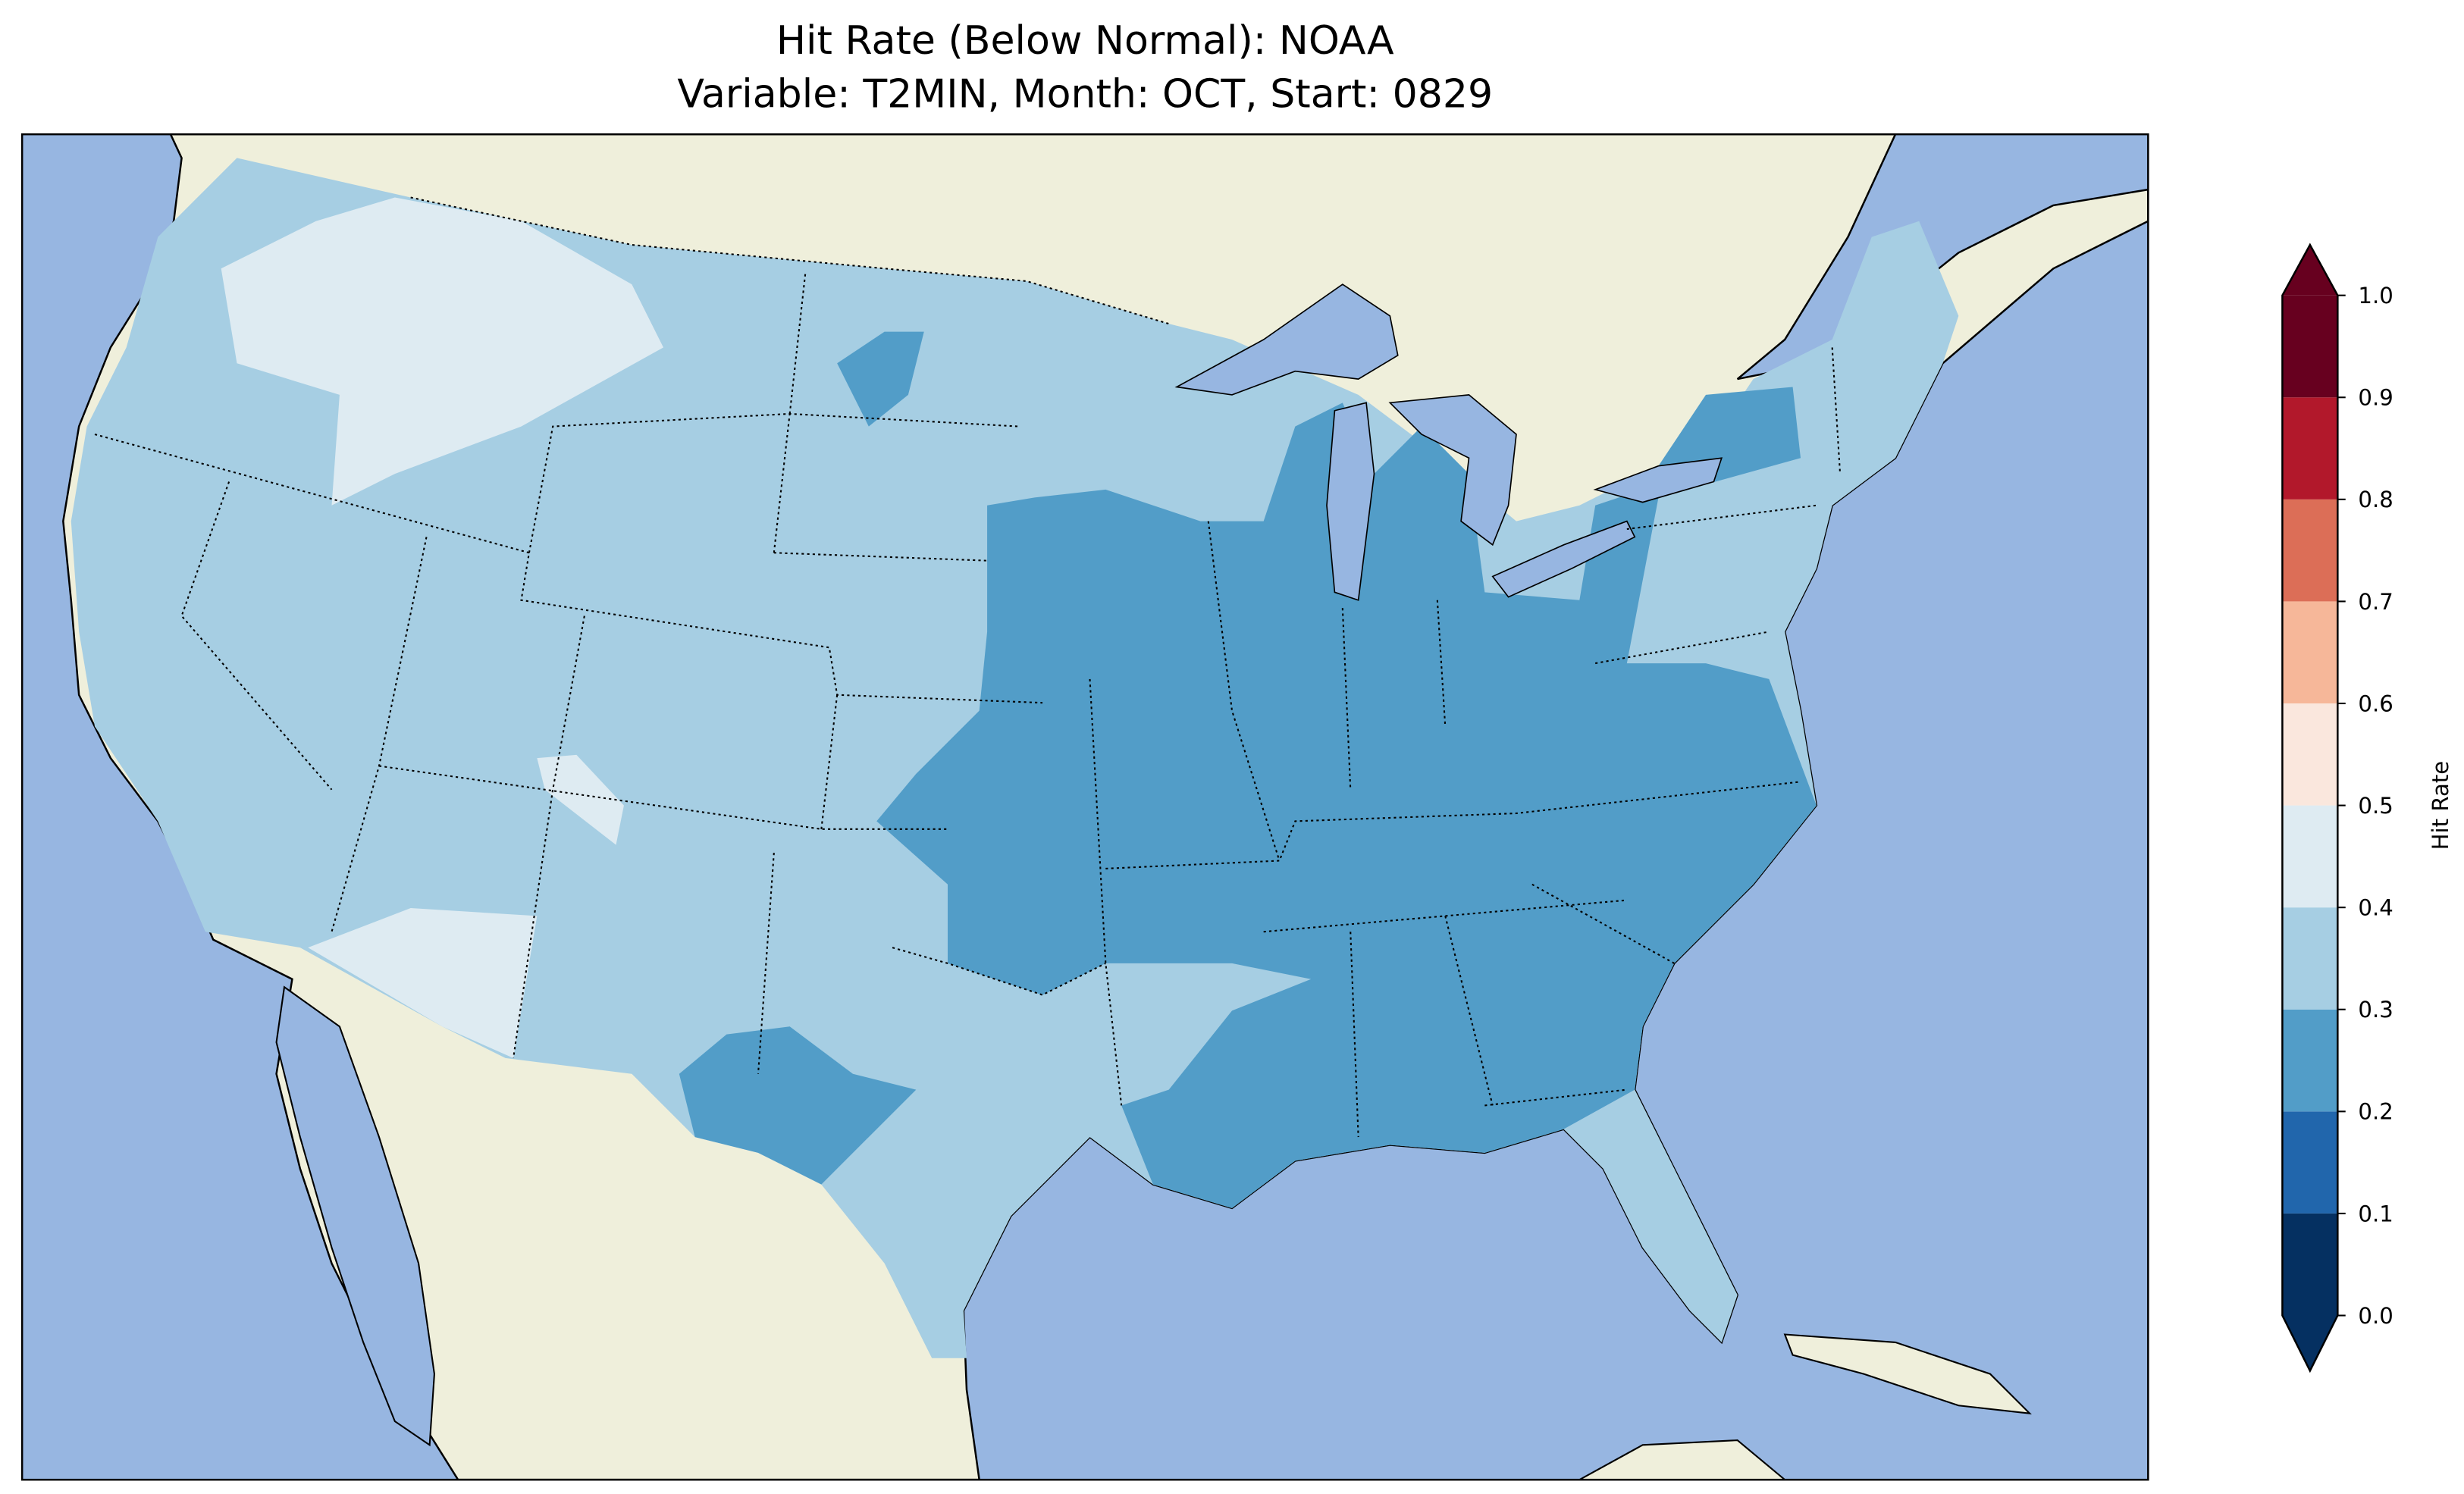  I want to click on great-lakes, so click(1449, 442).